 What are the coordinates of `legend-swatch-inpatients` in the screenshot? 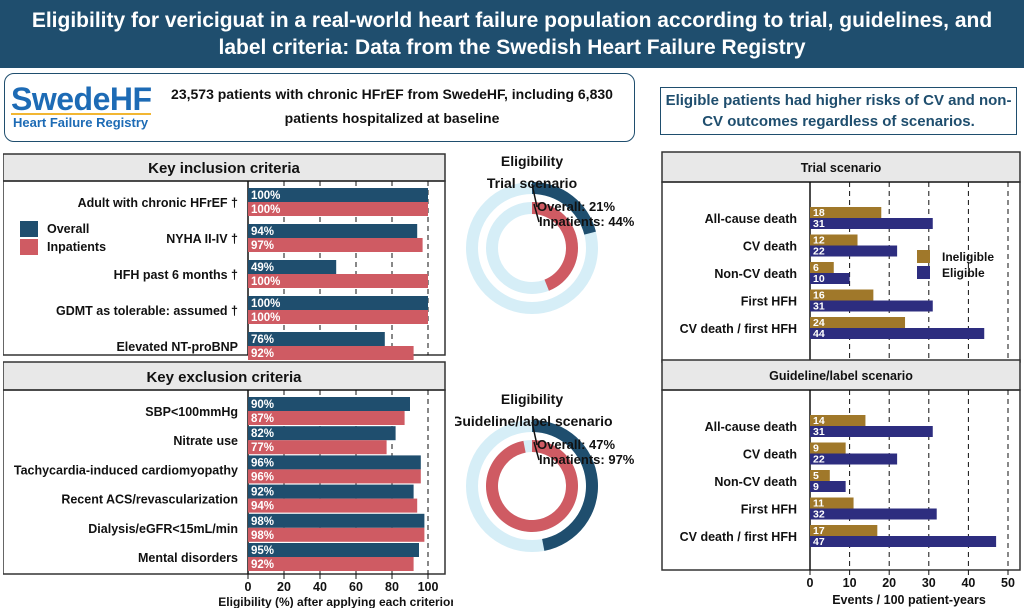 It's located at (29, 247).